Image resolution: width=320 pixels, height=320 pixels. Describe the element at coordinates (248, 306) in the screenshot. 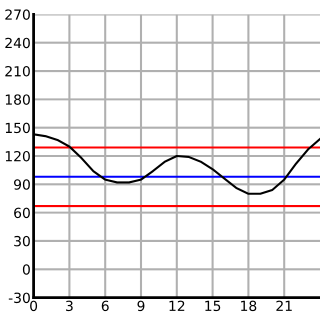

I see `x-tick-label: 18` at that location.